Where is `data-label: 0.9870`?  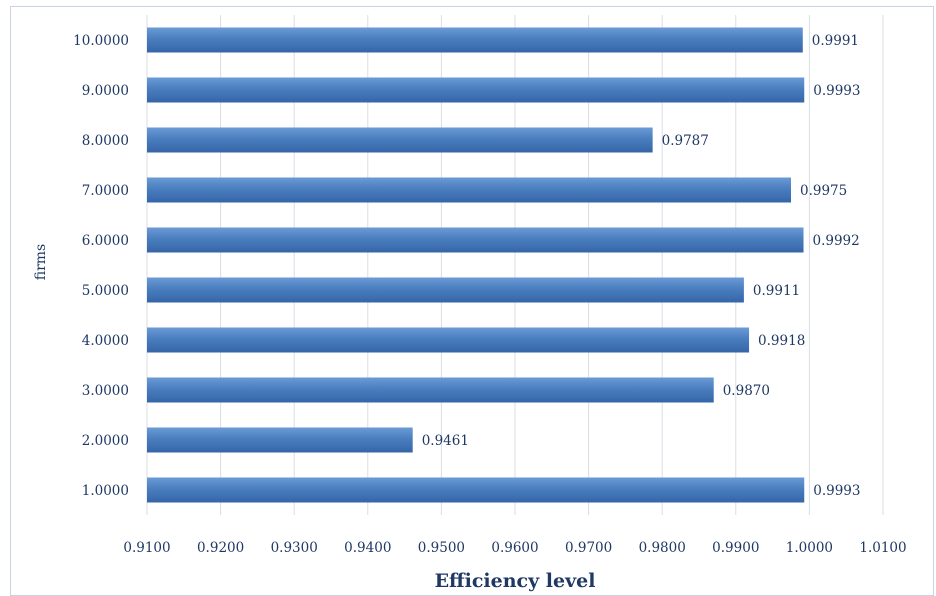
data-label: 0.9870 is located at coordinates (746, 391).